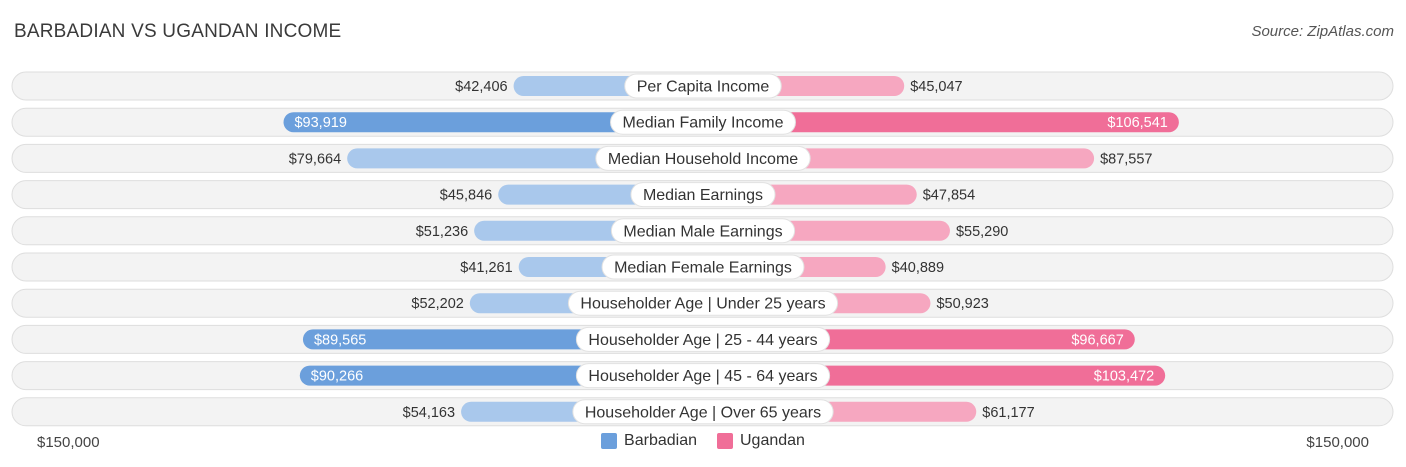  Describe the element at coordinates (703, 441) in the screenshot. I see `legend: Barbadian Ugandan` at that location.